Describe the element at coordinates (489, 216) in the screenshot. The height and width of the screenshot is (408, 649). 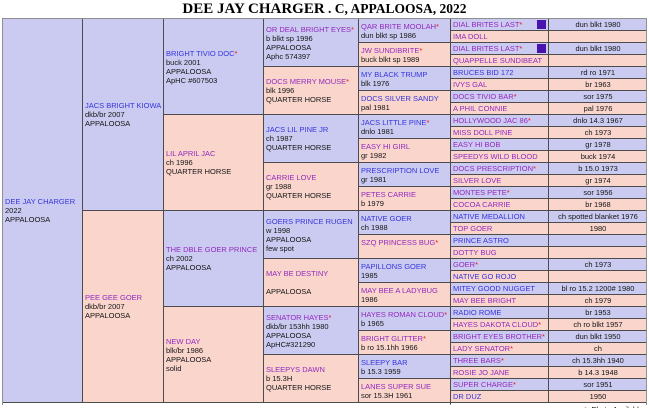
I see `horse-link: NATIVE MEDALLION` at that location.